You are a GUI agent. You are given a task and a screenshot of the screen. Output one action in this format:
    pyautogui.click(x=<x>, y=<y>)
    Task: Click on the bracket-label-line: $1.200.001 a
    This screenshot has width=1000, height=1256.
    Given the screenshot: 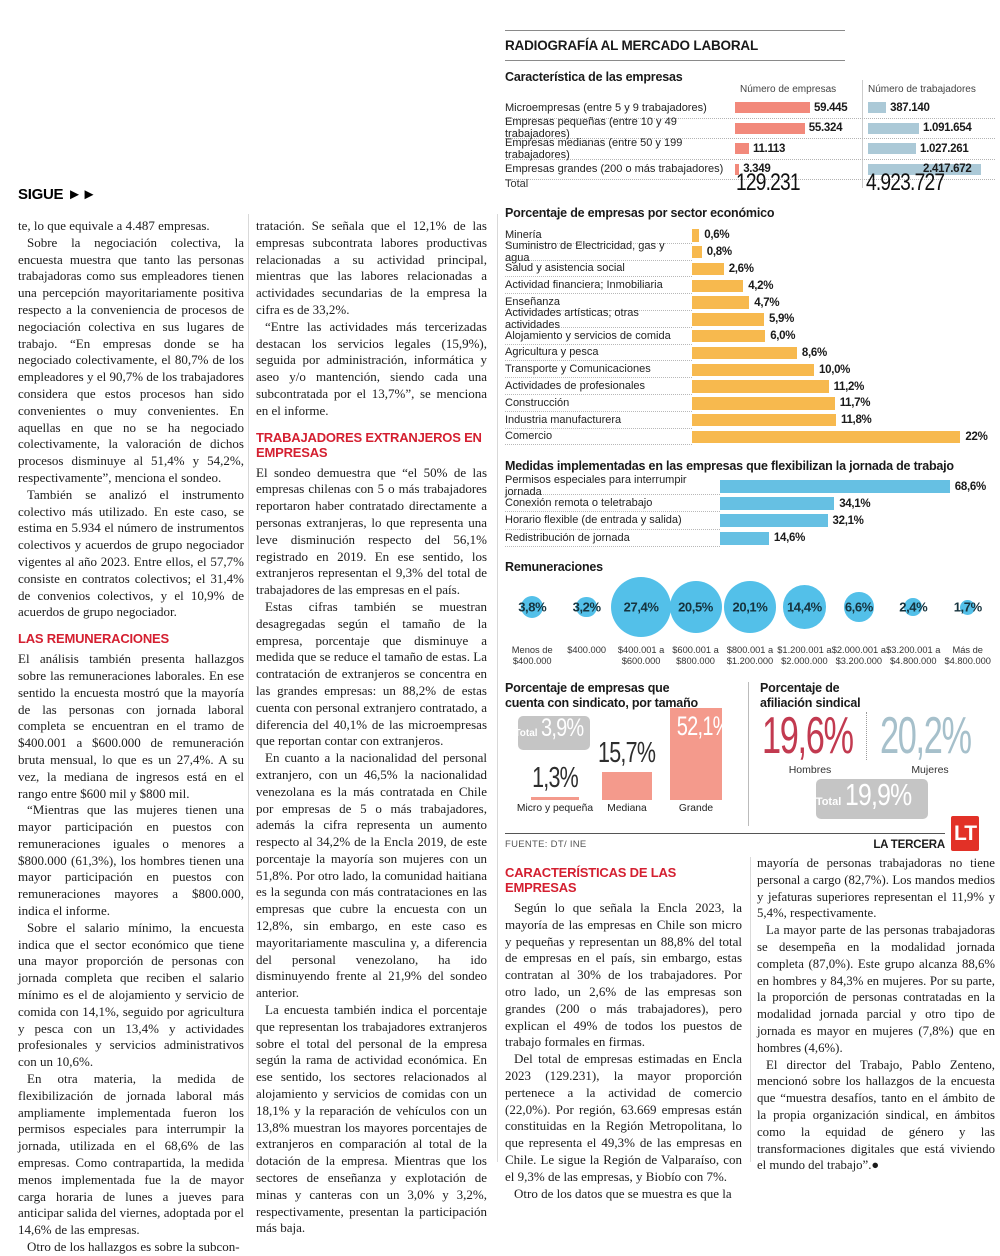 What is the action you would take?
    pyautogui.click(x=804, y=650)
    